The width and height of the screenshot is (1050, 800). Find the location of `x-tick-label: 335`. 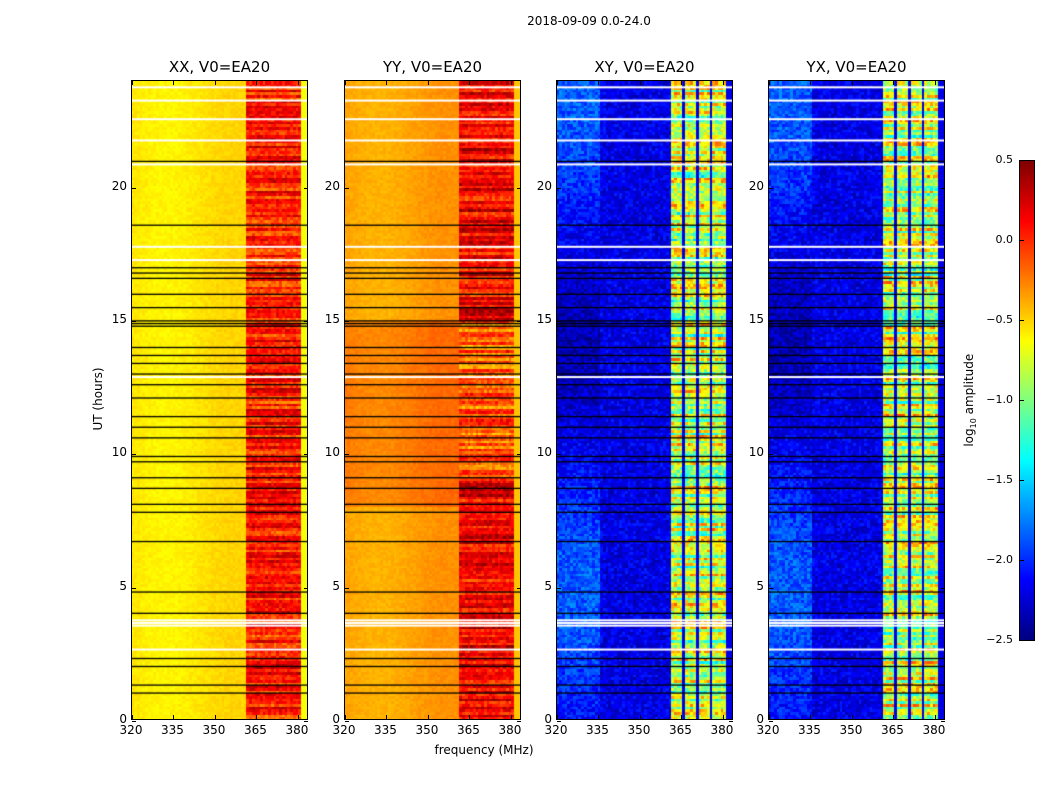

x-tick-label: 335 is located at coordinates (385, 730).